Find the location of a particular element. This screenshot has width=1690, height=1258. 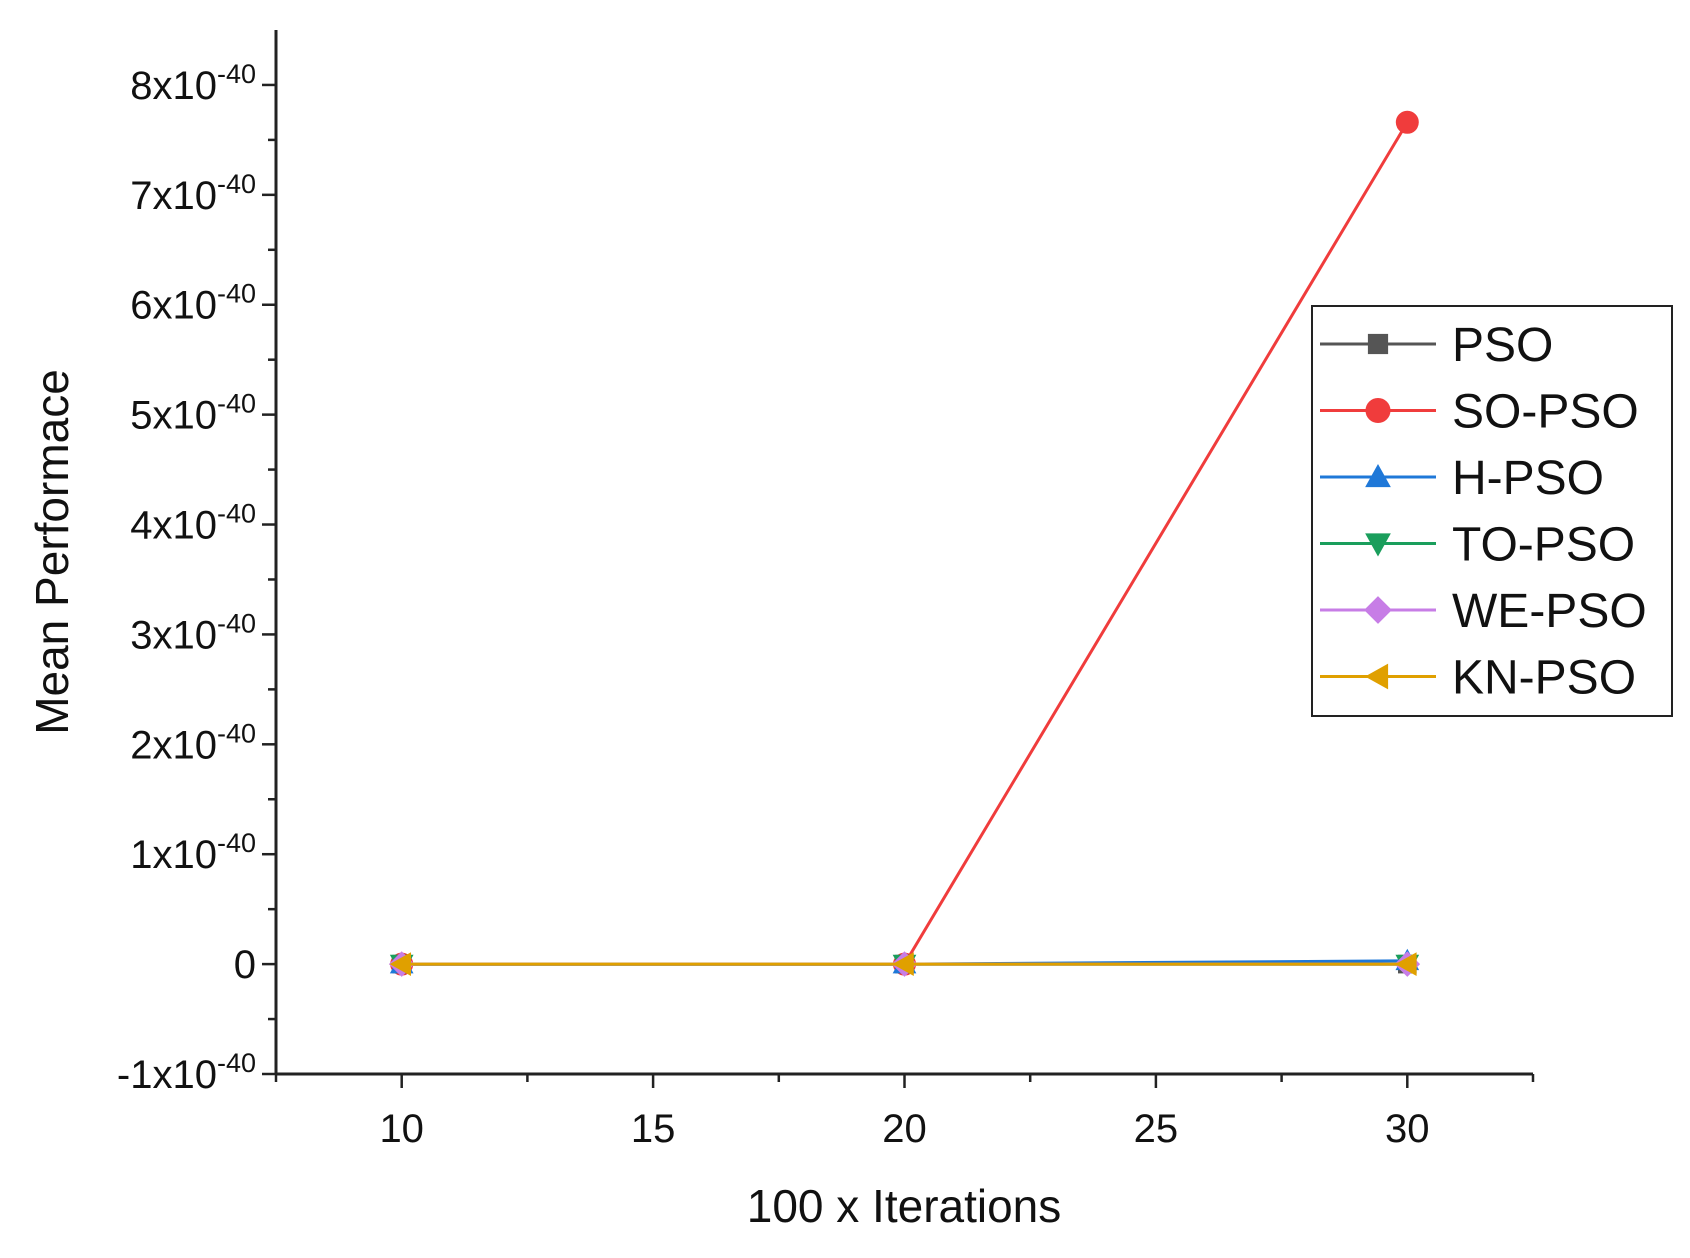

legend-label: WE-PSO is located at coordinates (1549, 611).